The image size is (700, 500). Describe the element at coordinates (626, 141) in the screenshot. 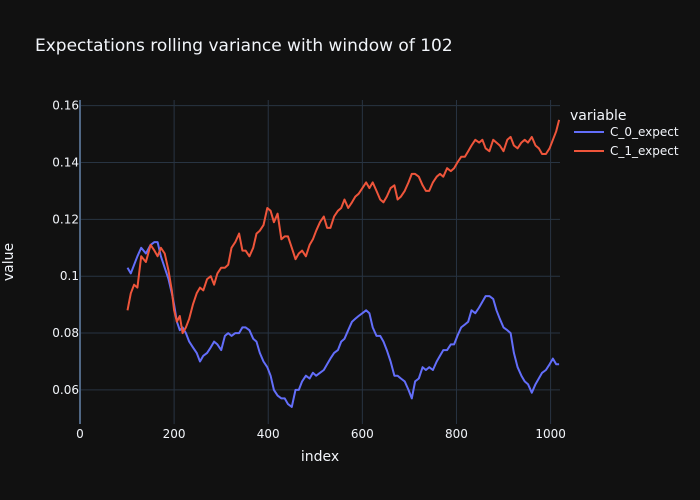

I see `legend-items: C_0_expect C_1_expect` at that location.